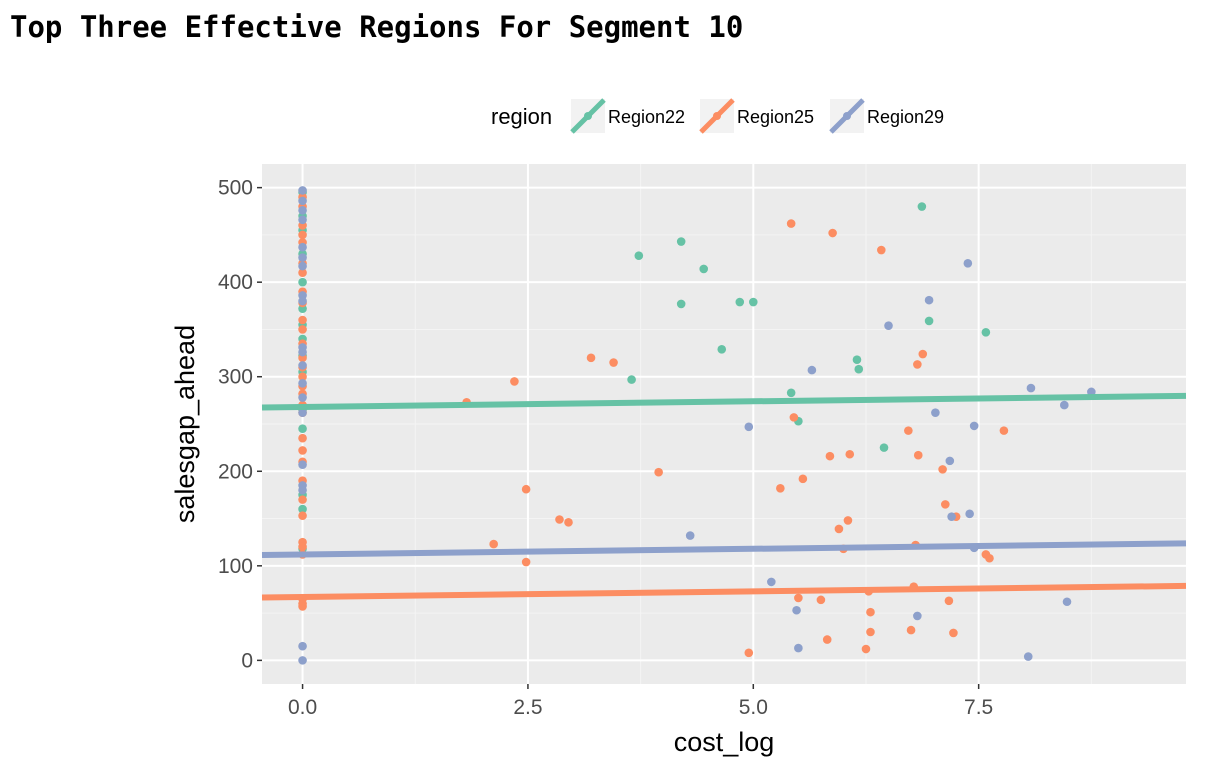 The height and width of the screenshot is (771, 1210). Describe the element at coordinates (724, 591) in the screenshot. I see `fit-line-region25` at that location.